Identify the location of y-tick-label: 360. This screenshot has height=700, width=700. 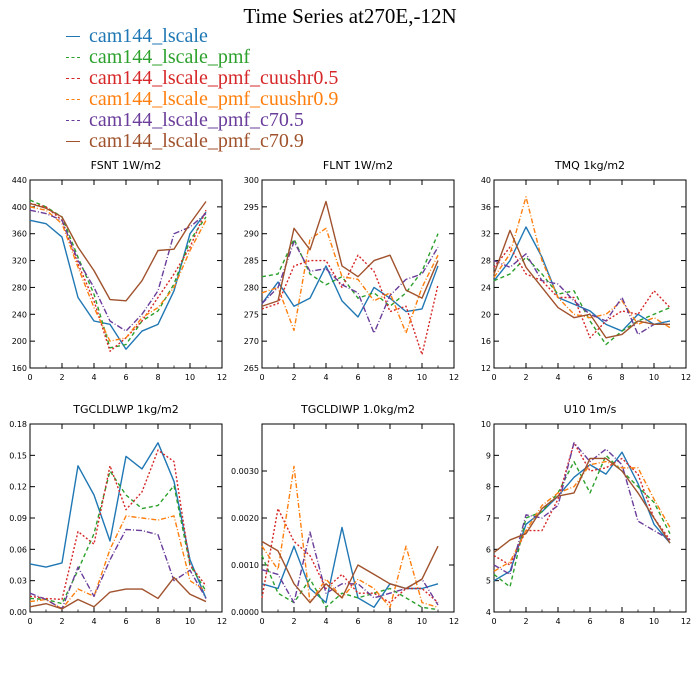
(19, 234).